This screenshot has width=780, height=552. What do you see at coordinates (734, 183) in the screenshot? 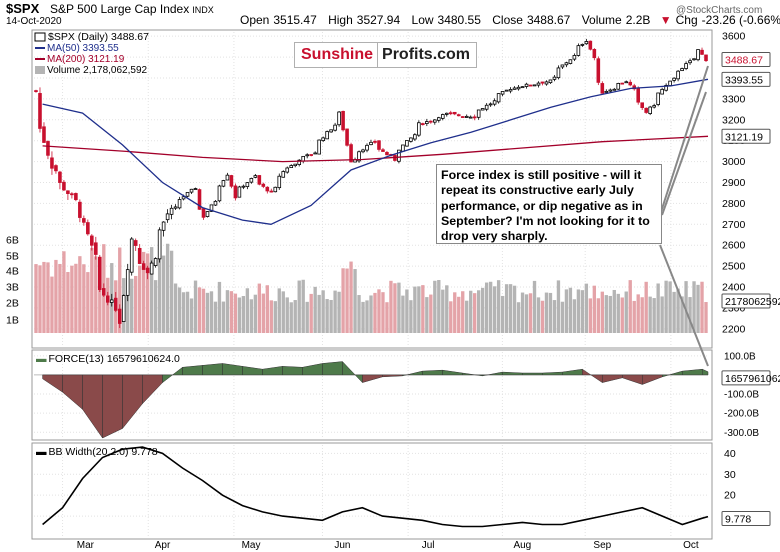
I see `price-y-tick-label: 2900` at bounding box center [734, 183].